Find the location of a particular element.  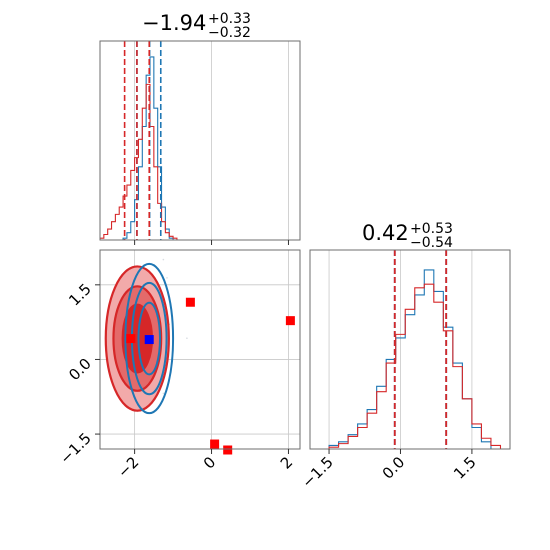

param1-marginal-frame is located at coordinates (200, 140).